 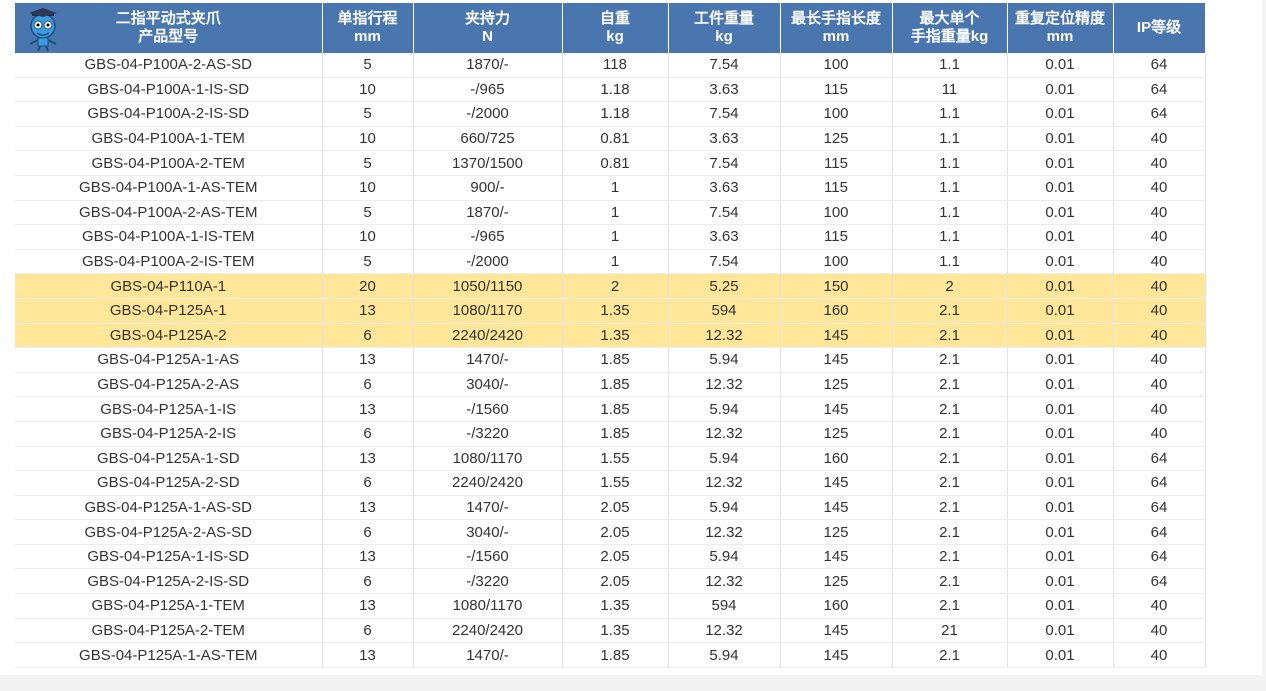 What do you see at coordinates (723, 18) in the screenshot?
I see `header-text: 工件重量` at bounding box center [723, 18].